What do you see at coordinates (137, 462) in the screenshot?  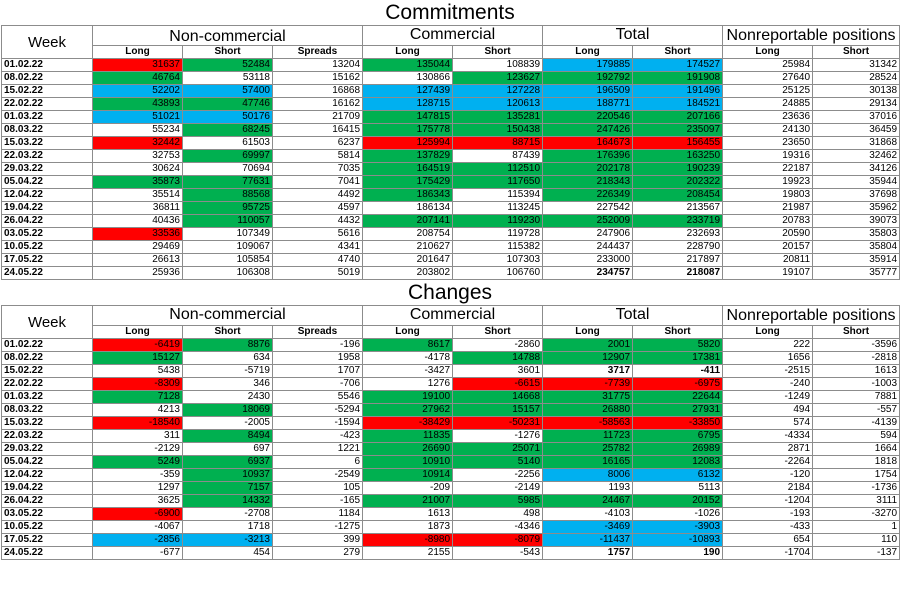 I see `value-cell-nc-long: 5249` at bounding box center [137, 462].